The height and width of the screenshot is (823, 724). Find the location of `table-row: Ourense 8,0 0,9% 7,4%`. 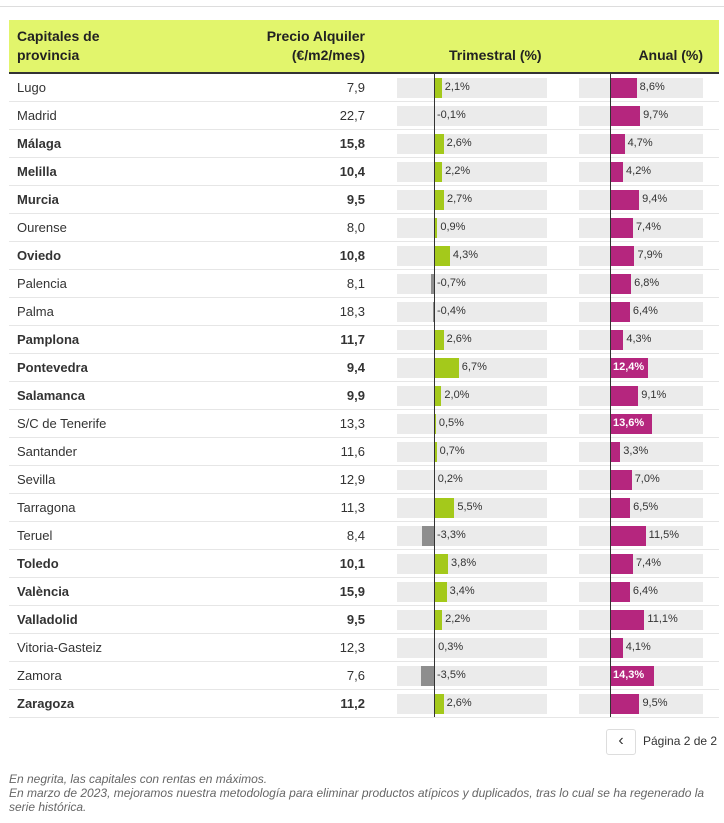

table-row: Ourense 8,0 0,9% 7,4% is located at coordinates (364, 227).